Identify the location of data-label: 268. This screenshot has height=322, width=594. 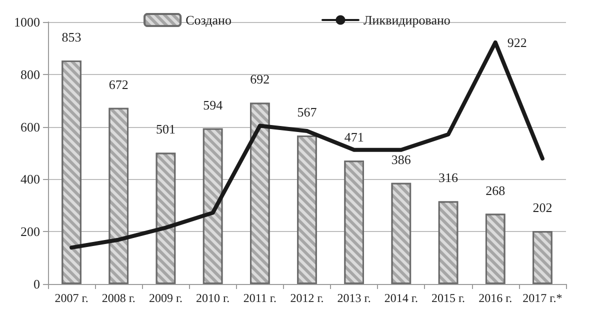
(496, 190).